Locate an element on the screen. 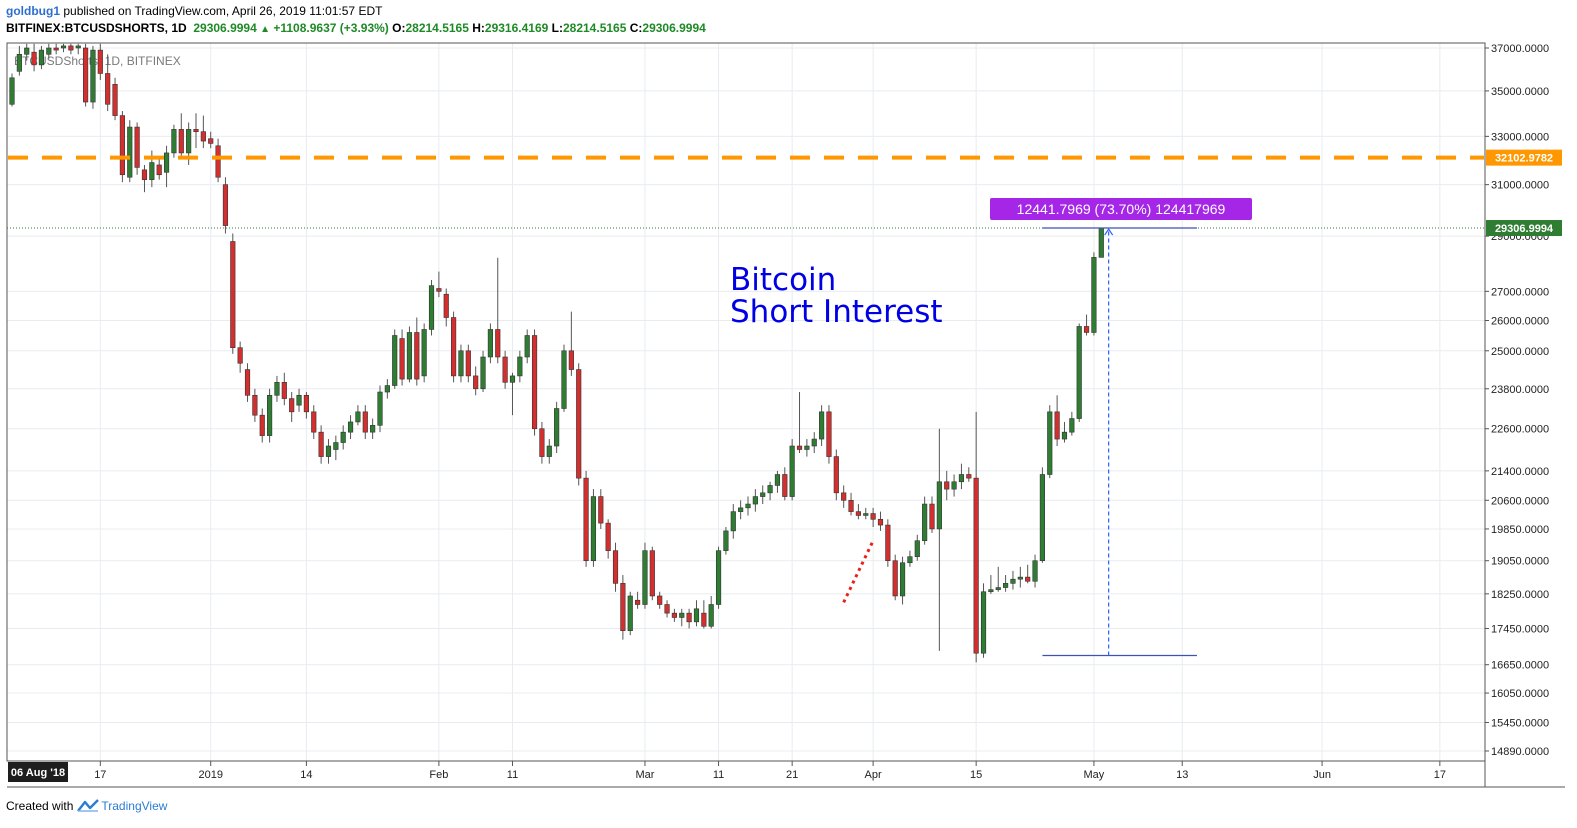 The image size is (1577, 828). x-tick-label: 14 is located at coordinates (306, 775).